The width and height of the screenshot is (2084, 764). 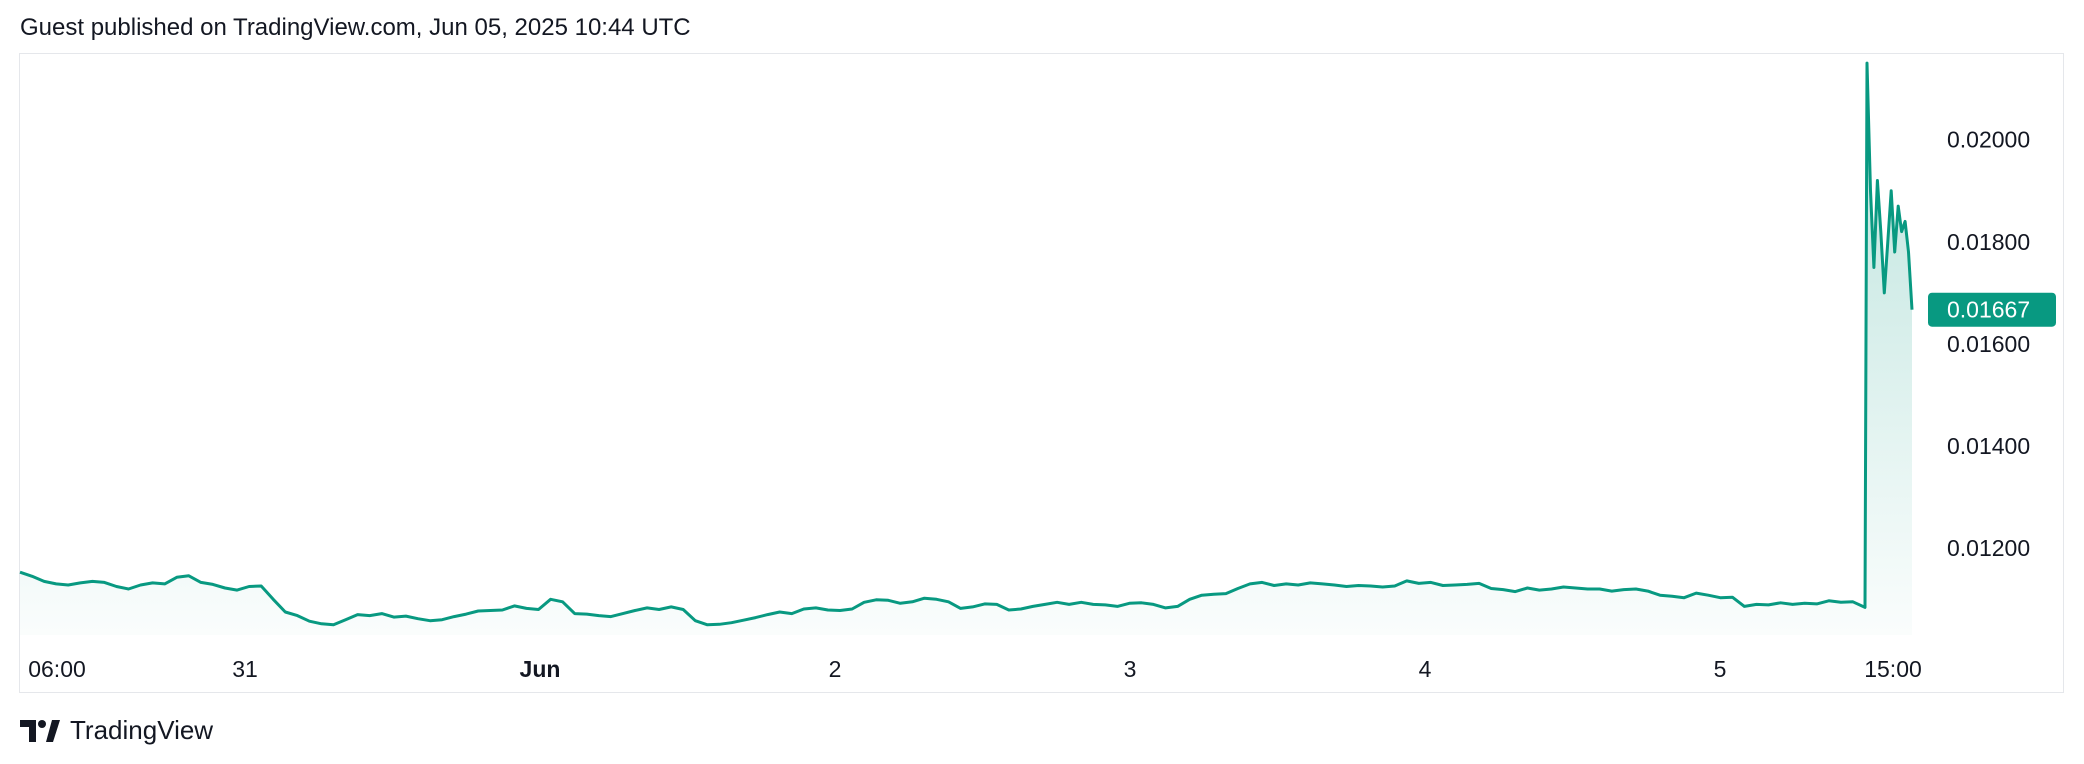 What do you see at coordinates (1893, 669) in the screenshot?
I see `x-tick-label: 15:00` at bounding box center [1893, 669].